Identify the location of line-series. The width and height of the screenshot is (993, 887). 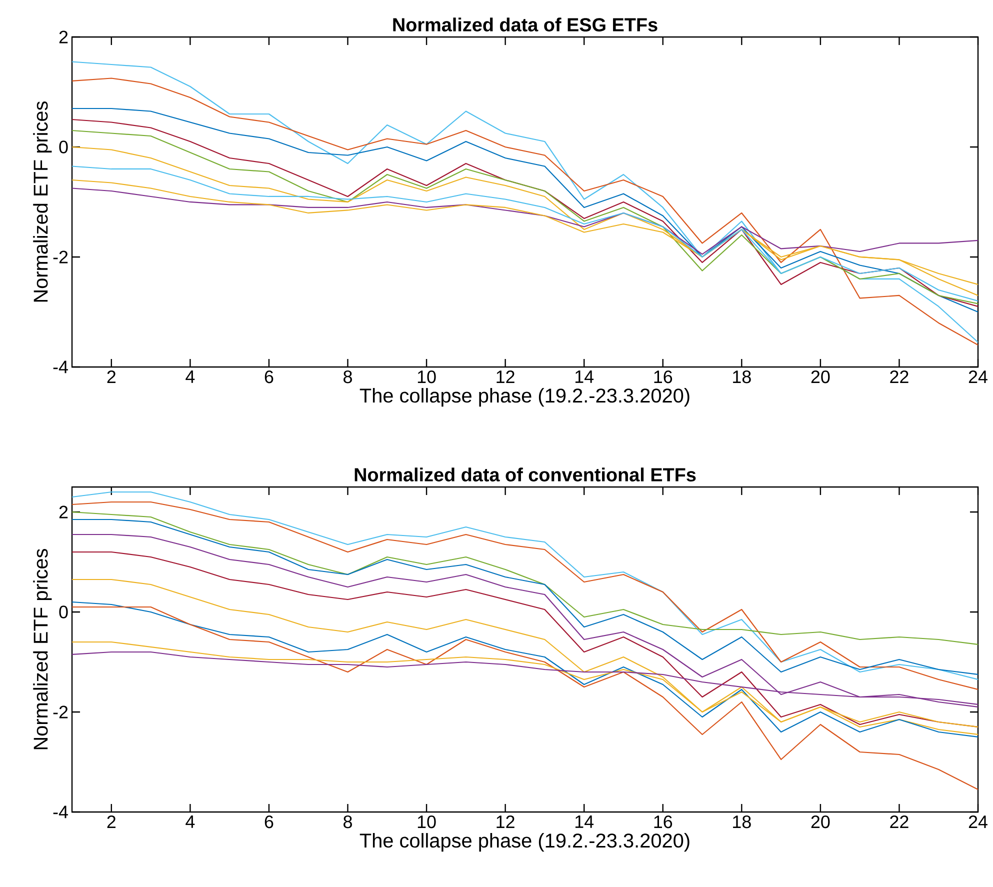
(525, 578).